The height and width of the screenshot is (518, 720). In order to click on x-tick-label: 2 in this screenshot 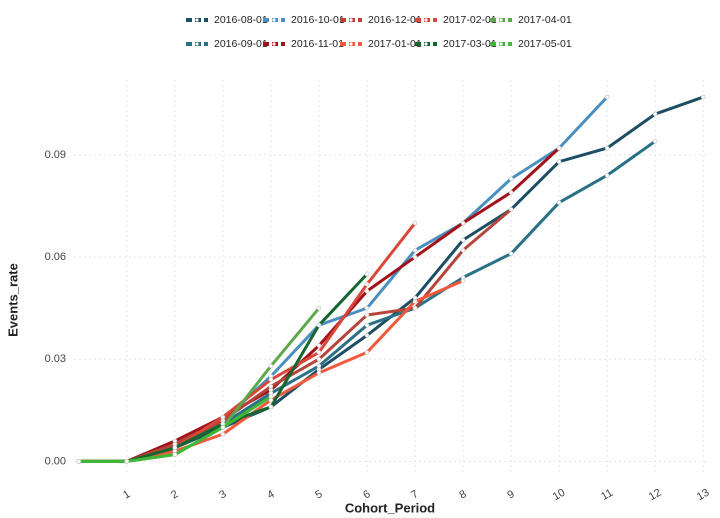, I will do `click(174, 494)`.